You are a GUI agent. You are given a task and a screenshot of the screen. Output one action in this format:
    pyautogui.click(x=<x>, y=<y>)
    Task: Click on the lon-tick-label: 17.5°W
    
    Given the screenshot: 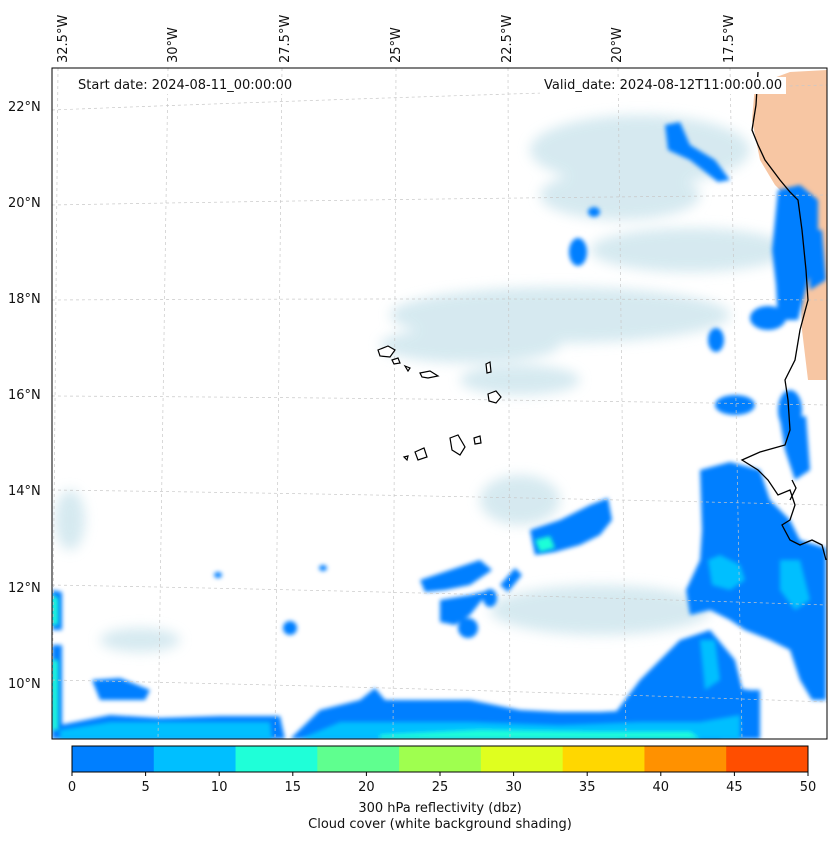 What is the action you would take?
    pyautogui.click(x=729, y=39)
    